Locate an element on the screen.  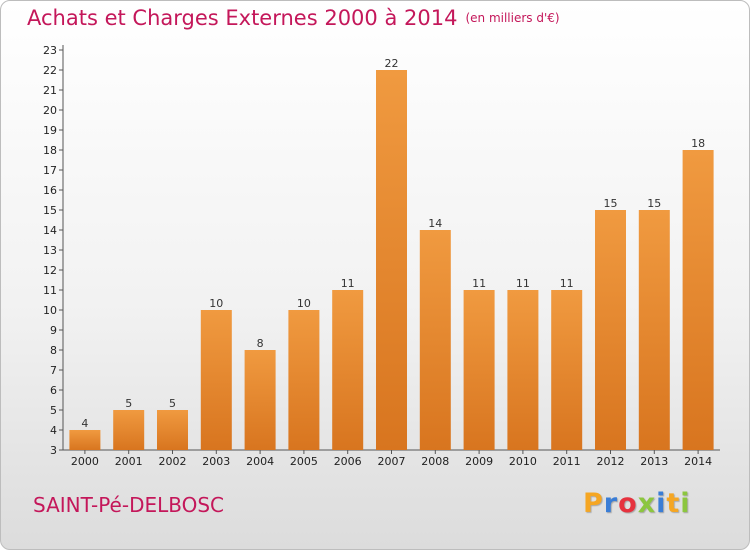
chart-subtitle: (en milliers d'€) is located at coordinates (512, 18).